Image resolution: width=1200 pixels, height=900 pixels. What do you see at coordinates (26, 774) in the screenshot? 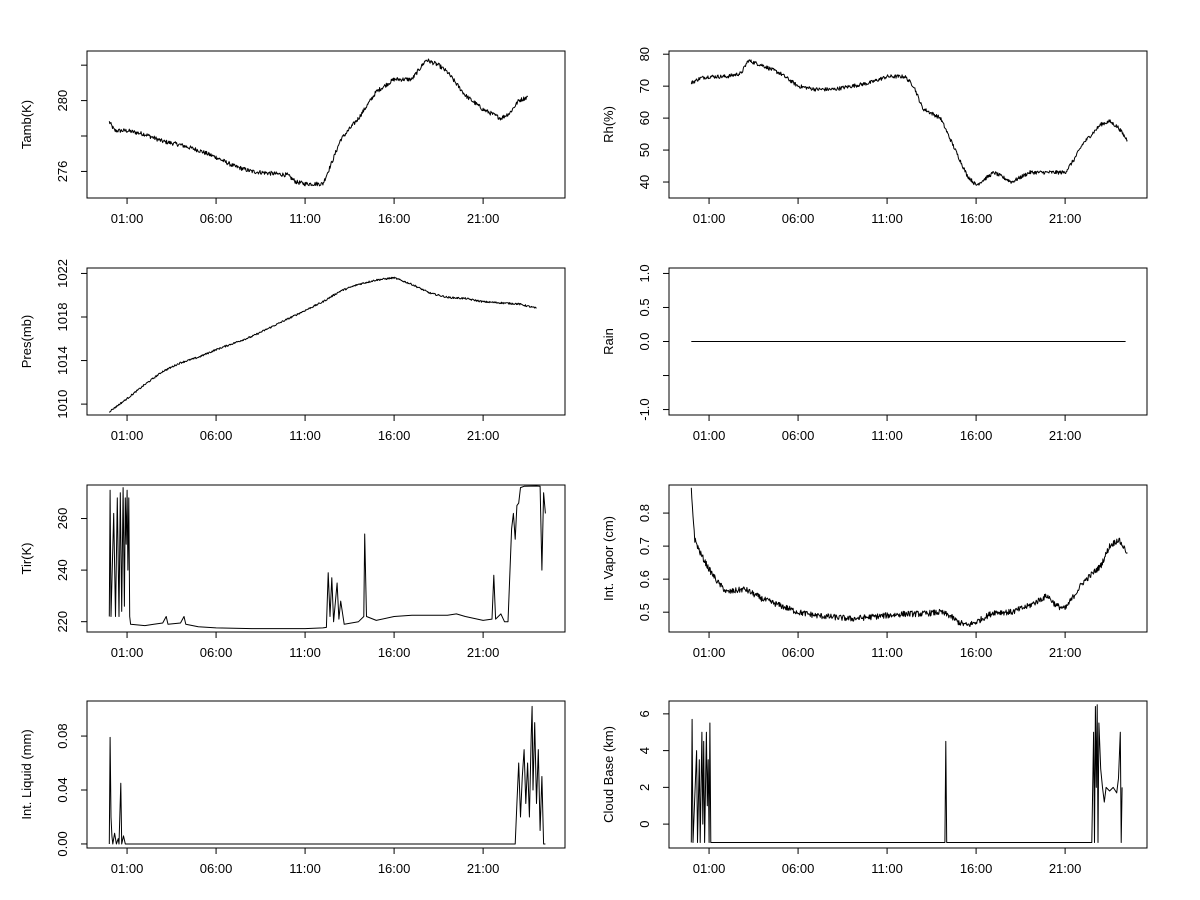
I see `y-axis-label: Int. Liquid (mm)` at bounding box center [26, 774].